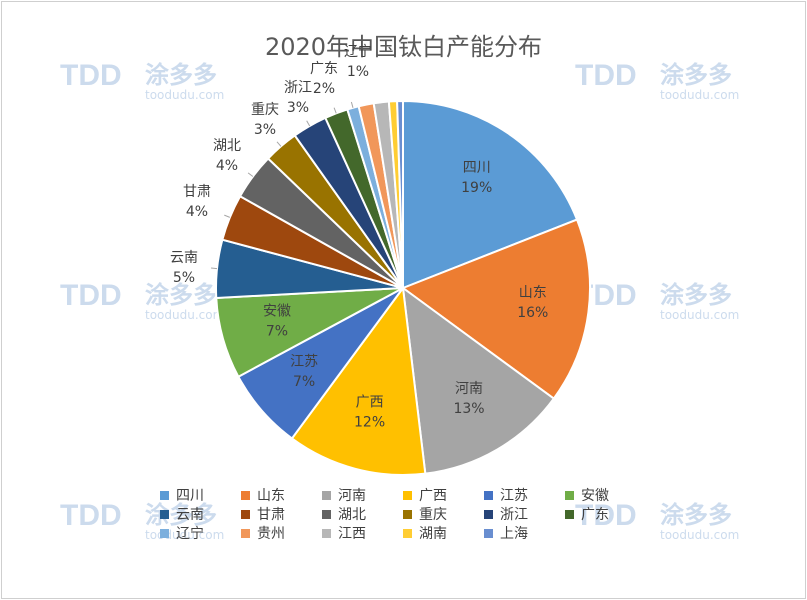 The image size is (807, 600). Describe the element at coordinates (190, 496) in the screenshot. I see `legend-label: 四川` at that location.